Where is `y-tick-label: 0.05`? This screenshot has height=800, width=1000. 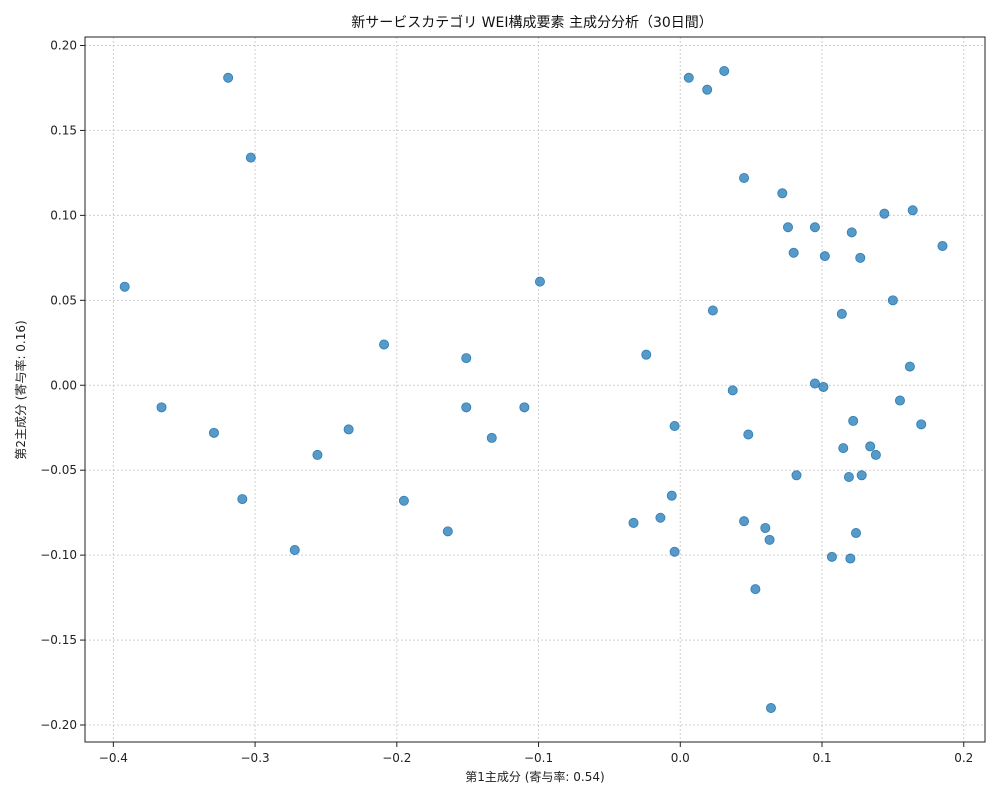
y-tick-label: 0.05 is located at coordinates (63, 300).